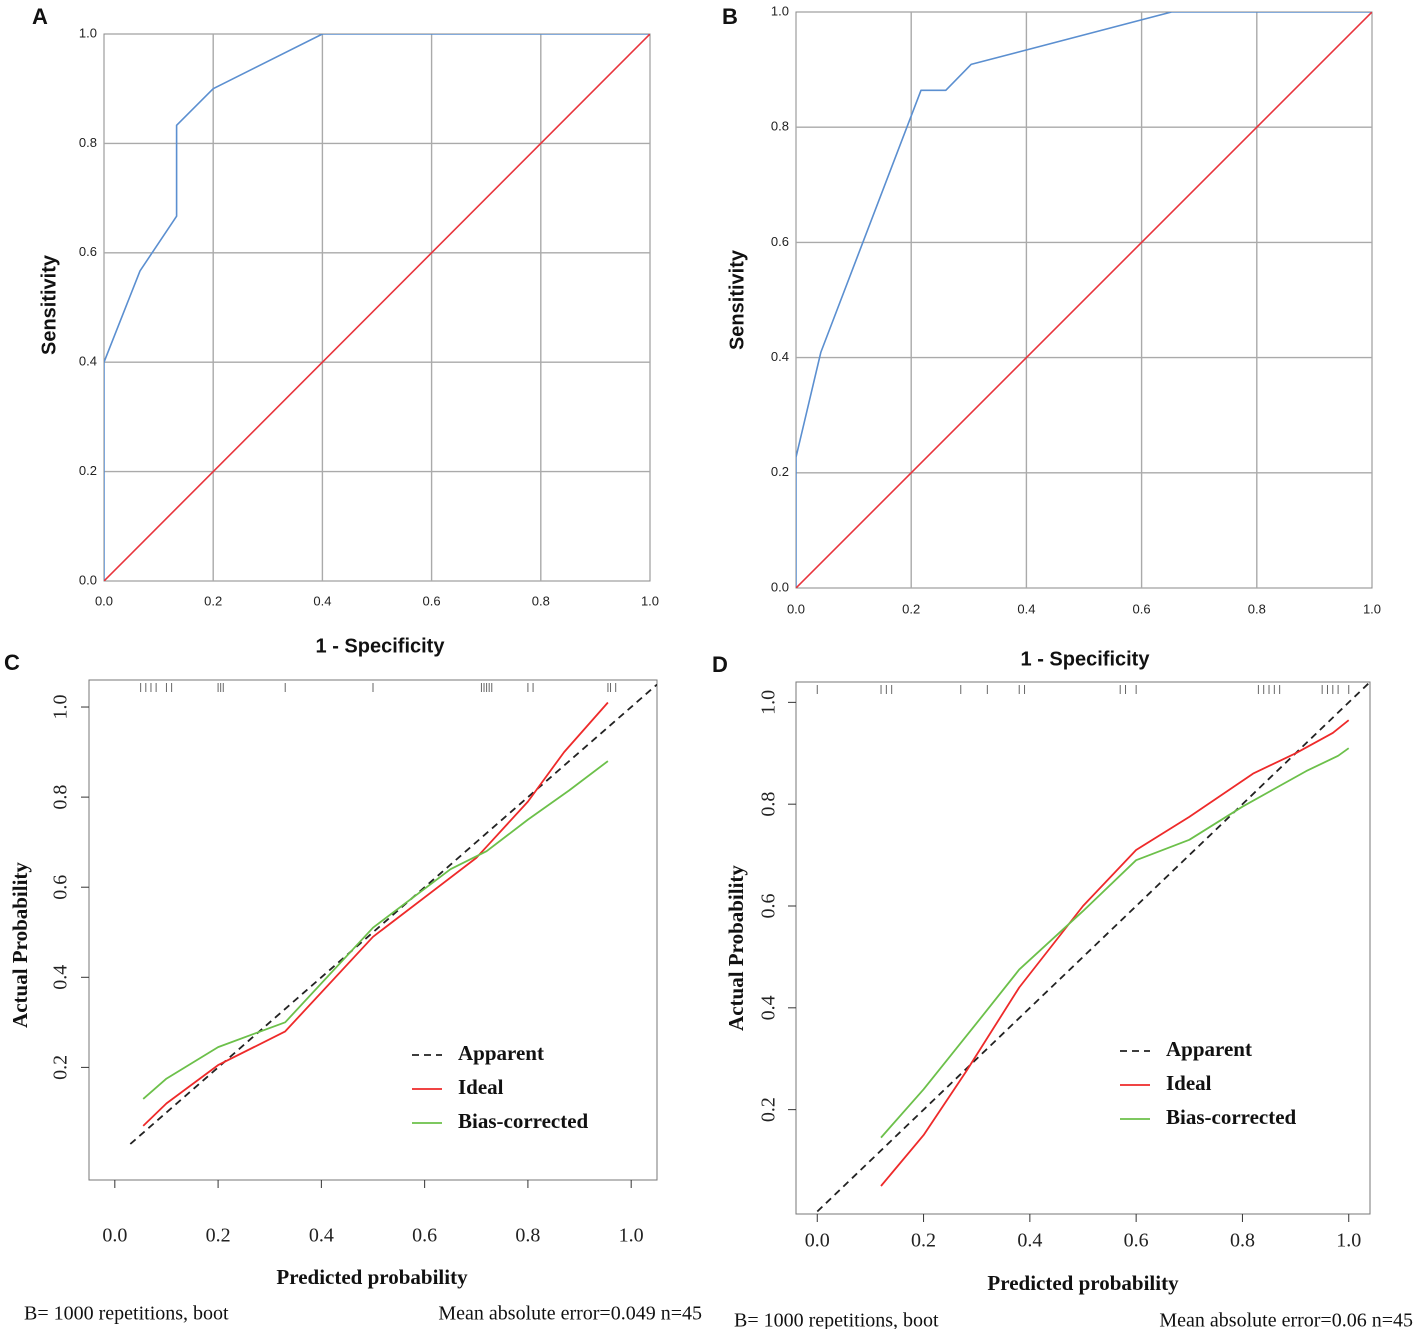  Describe the element at coordinates (12, 662) in the screenshot. I see `panel-label: C` at that location.